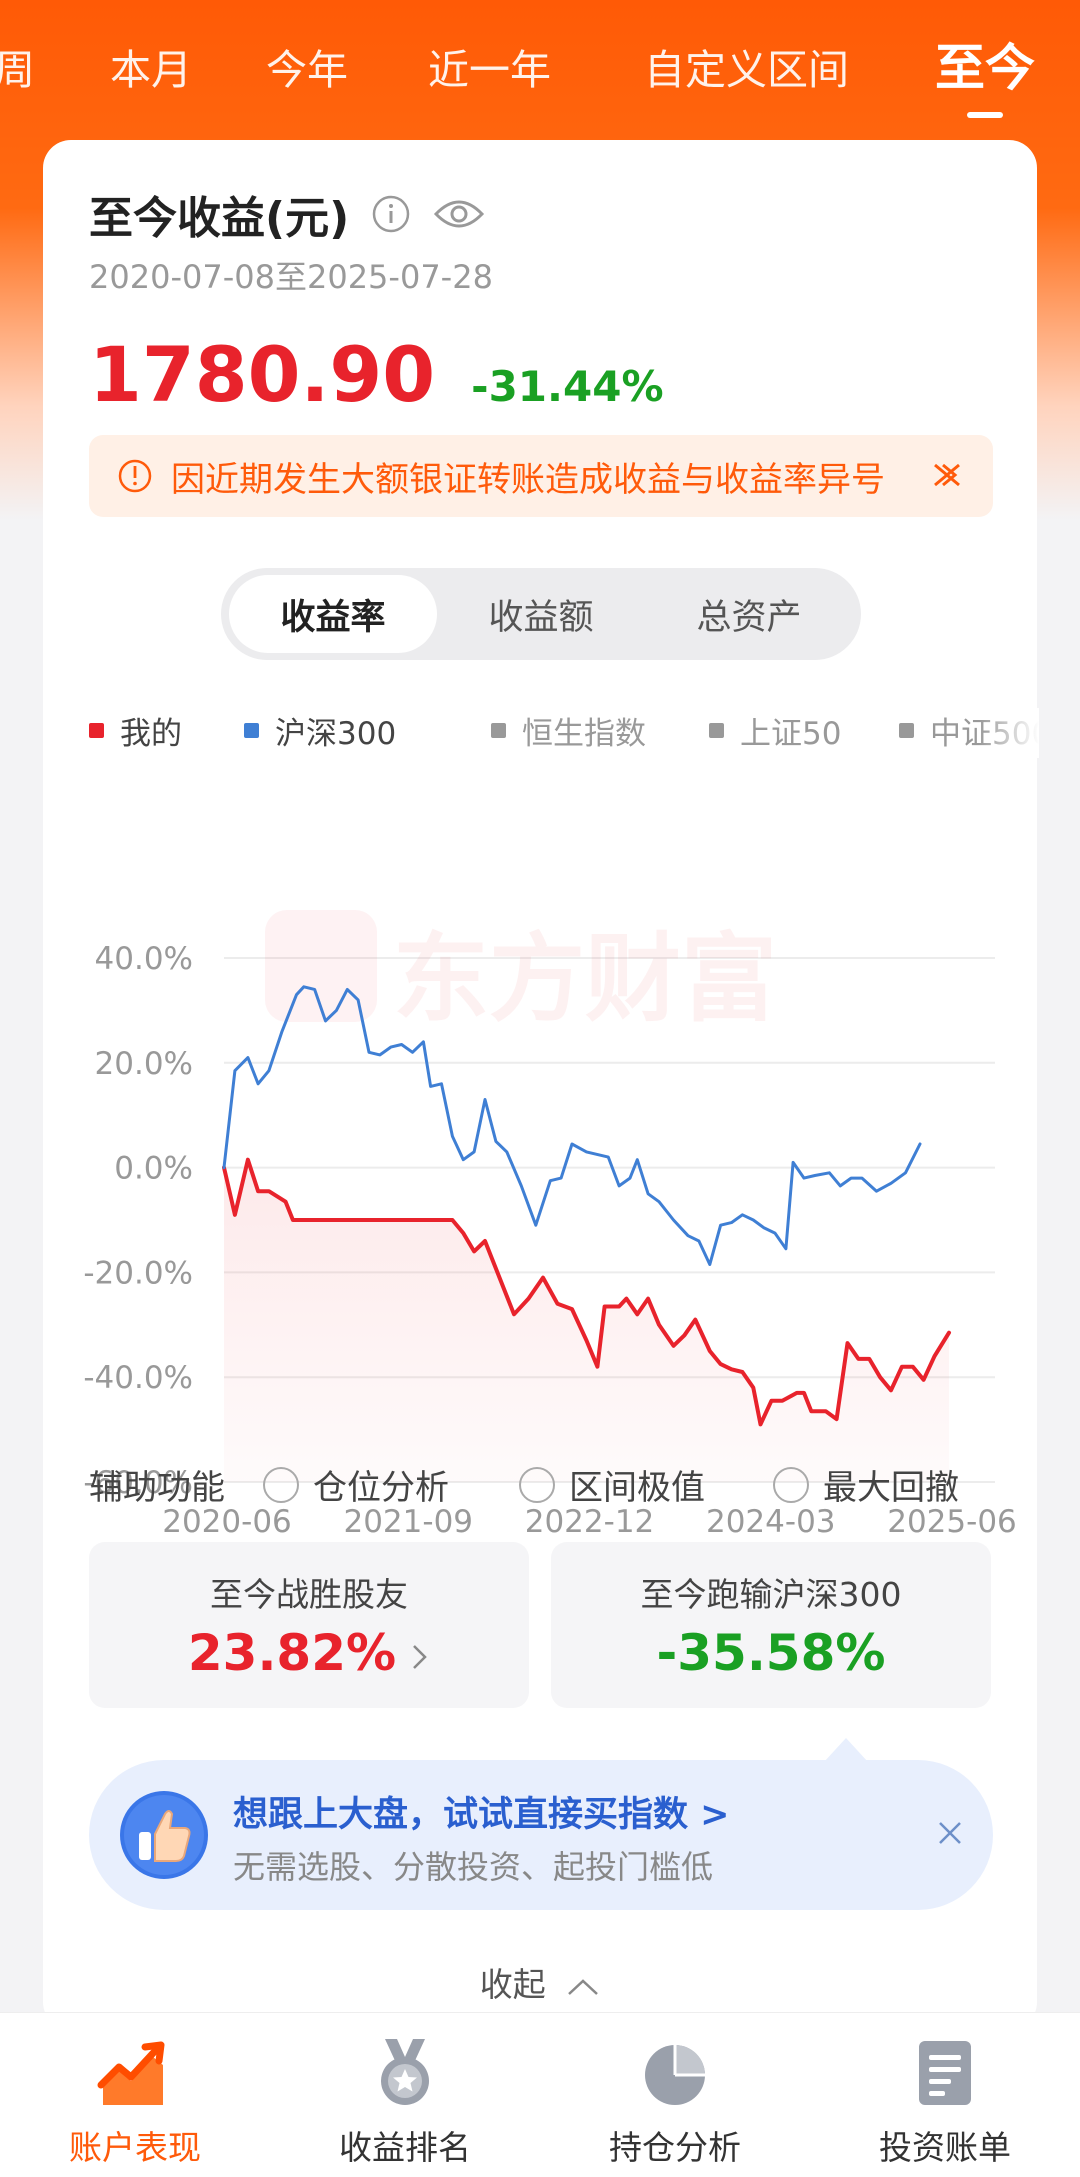  I want to click on aux-label-extremes: 区间极值, so click(637, 1488).